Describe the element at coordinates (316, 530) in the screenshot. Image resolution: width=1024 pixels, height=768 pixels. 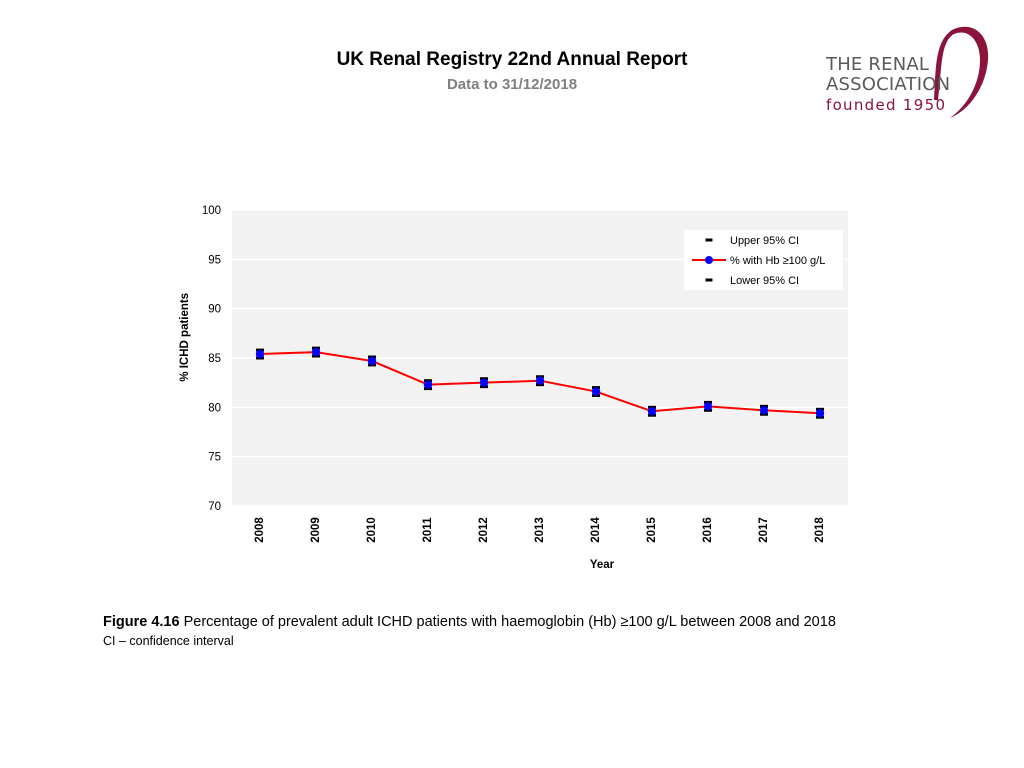
I see `x-tick-label: 2009` at that location.